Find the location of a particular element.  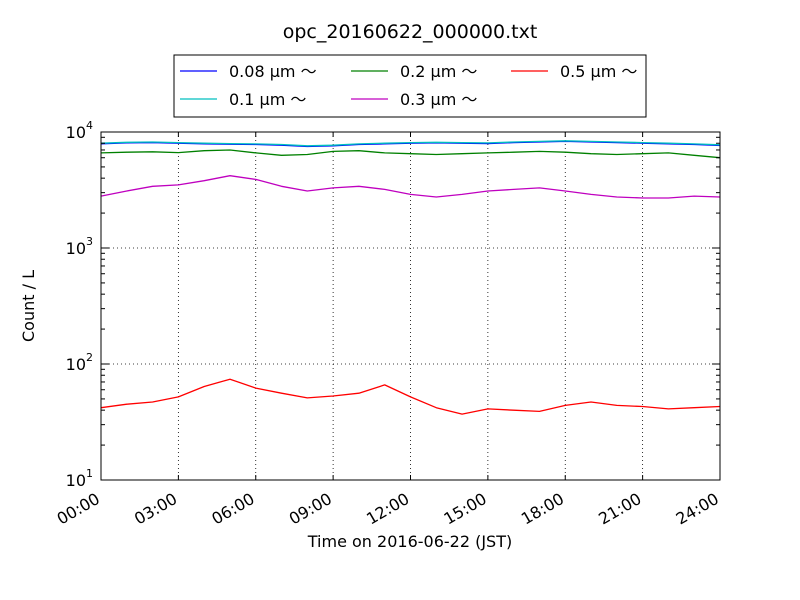

legend-box is located at coordinates (410, 86).